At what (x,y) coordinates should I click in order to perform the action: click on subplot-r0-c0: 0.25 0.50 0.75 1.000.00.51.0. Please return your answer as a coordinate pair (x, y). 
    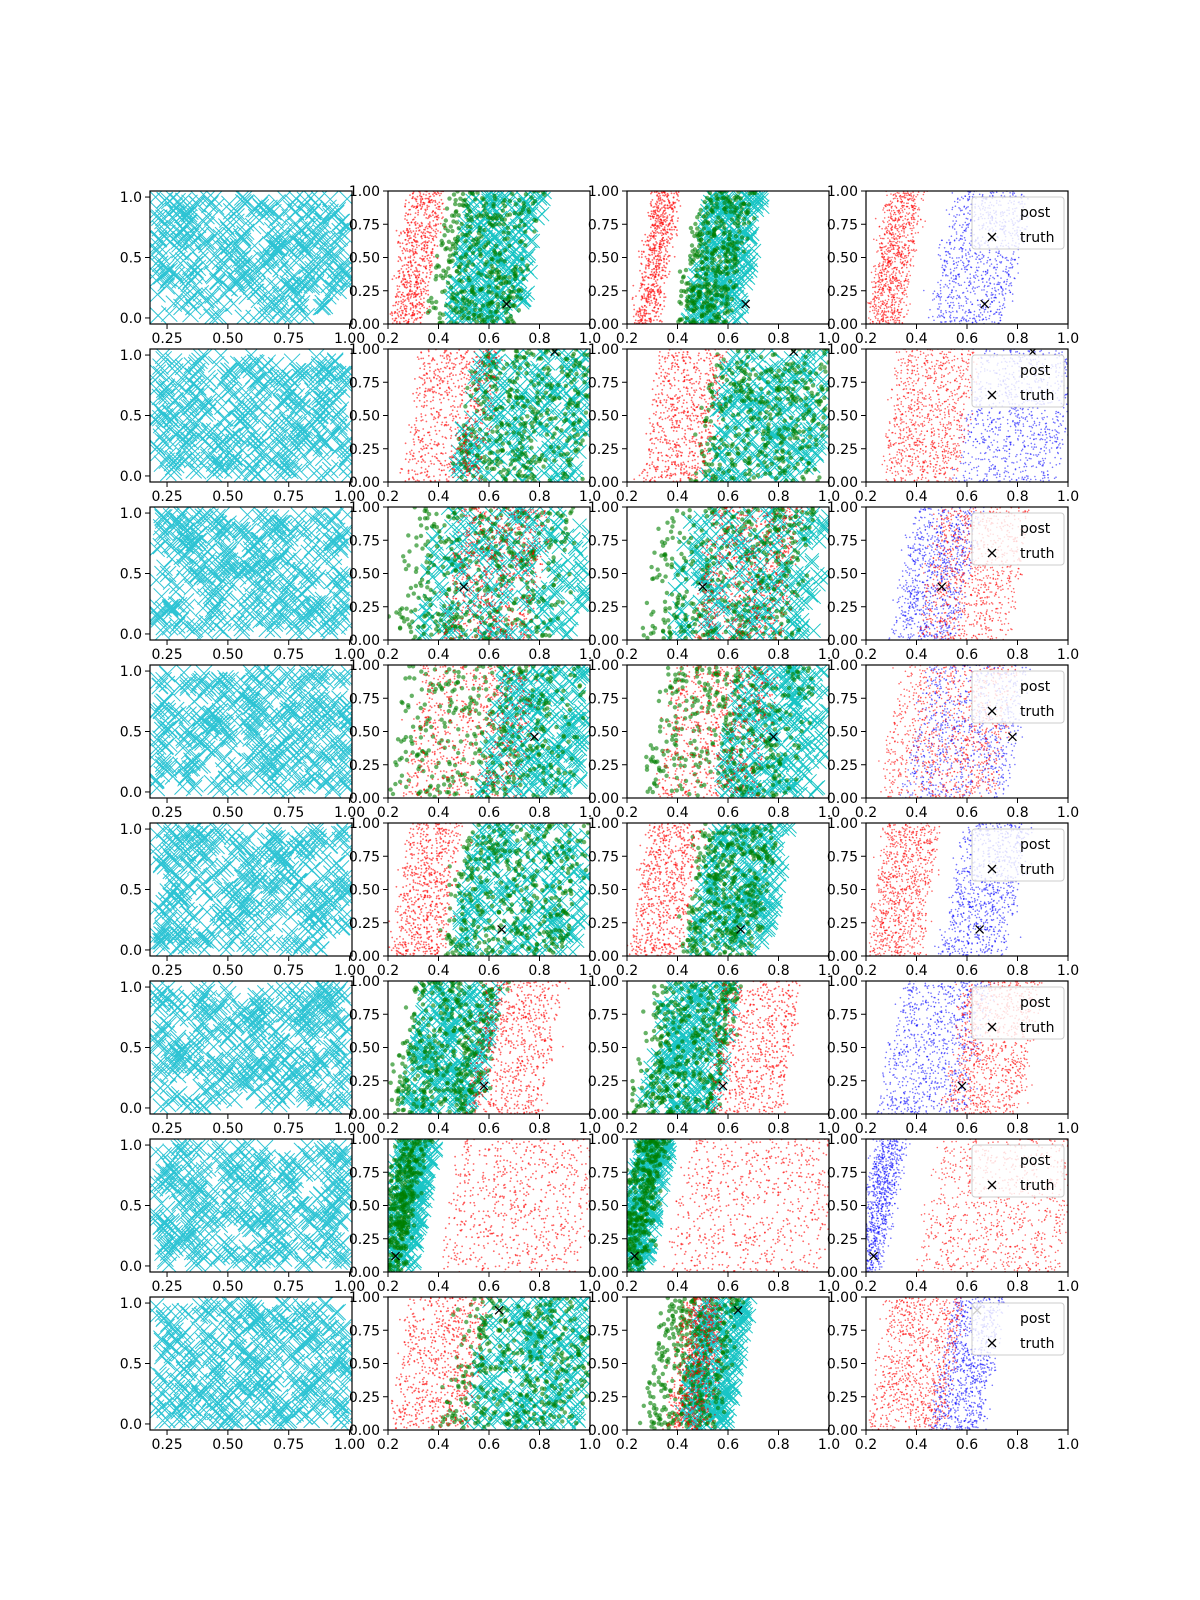
    Looking at the image, I should click on (242, 268).